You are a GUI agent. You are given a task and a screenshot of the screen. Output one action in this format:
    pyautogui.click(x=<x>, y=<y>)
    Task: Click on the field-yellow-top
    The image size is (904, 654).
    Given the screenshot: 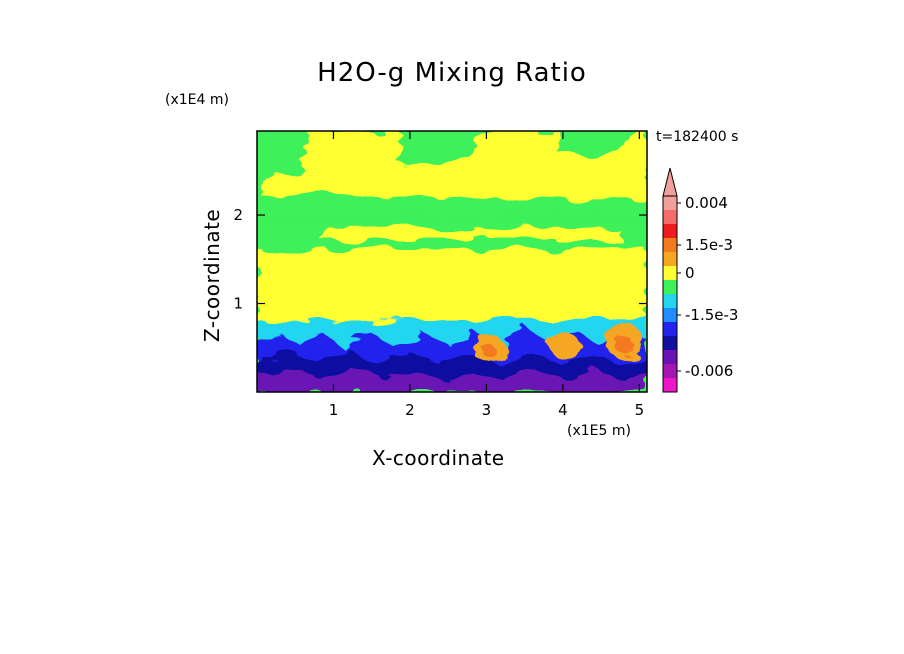 What is the action you would take?
    pyautogui.click(x=453, y=165)
    